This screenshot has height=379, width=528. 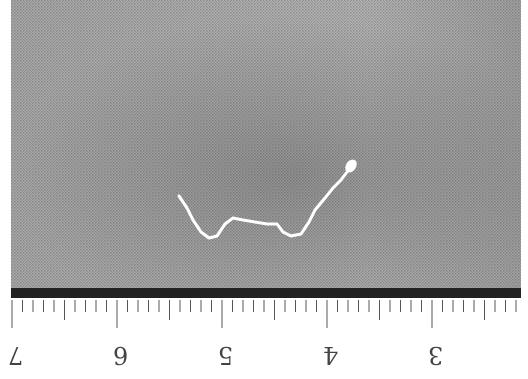 I want to click on fiber-tip, so click(x=351, y=166).